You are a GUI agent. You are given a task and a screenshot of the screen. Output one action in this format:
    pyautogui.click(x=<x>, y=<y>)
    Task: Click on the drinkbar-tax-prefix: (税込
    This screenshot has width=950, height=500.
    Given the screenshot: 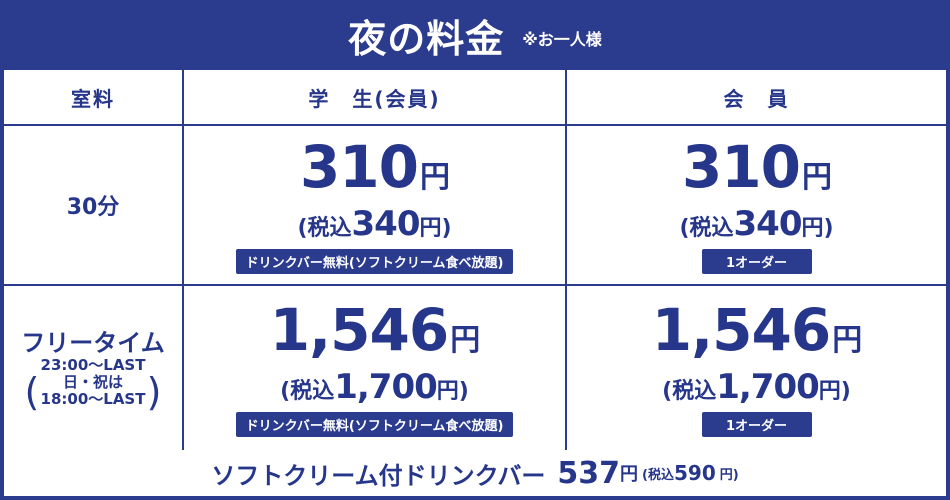 What is the action you would take?
    pyautogui.click(x=658, y=475)
    